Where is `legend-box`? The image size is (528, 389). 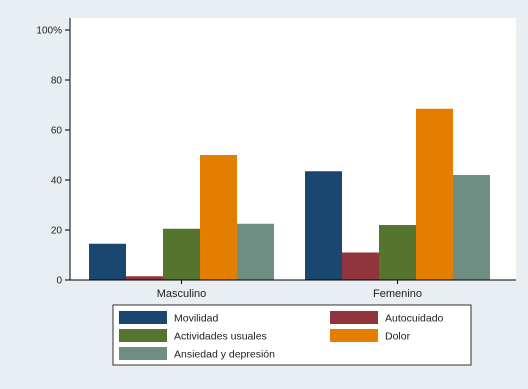 legend-box is located at coordinates (292, 335).